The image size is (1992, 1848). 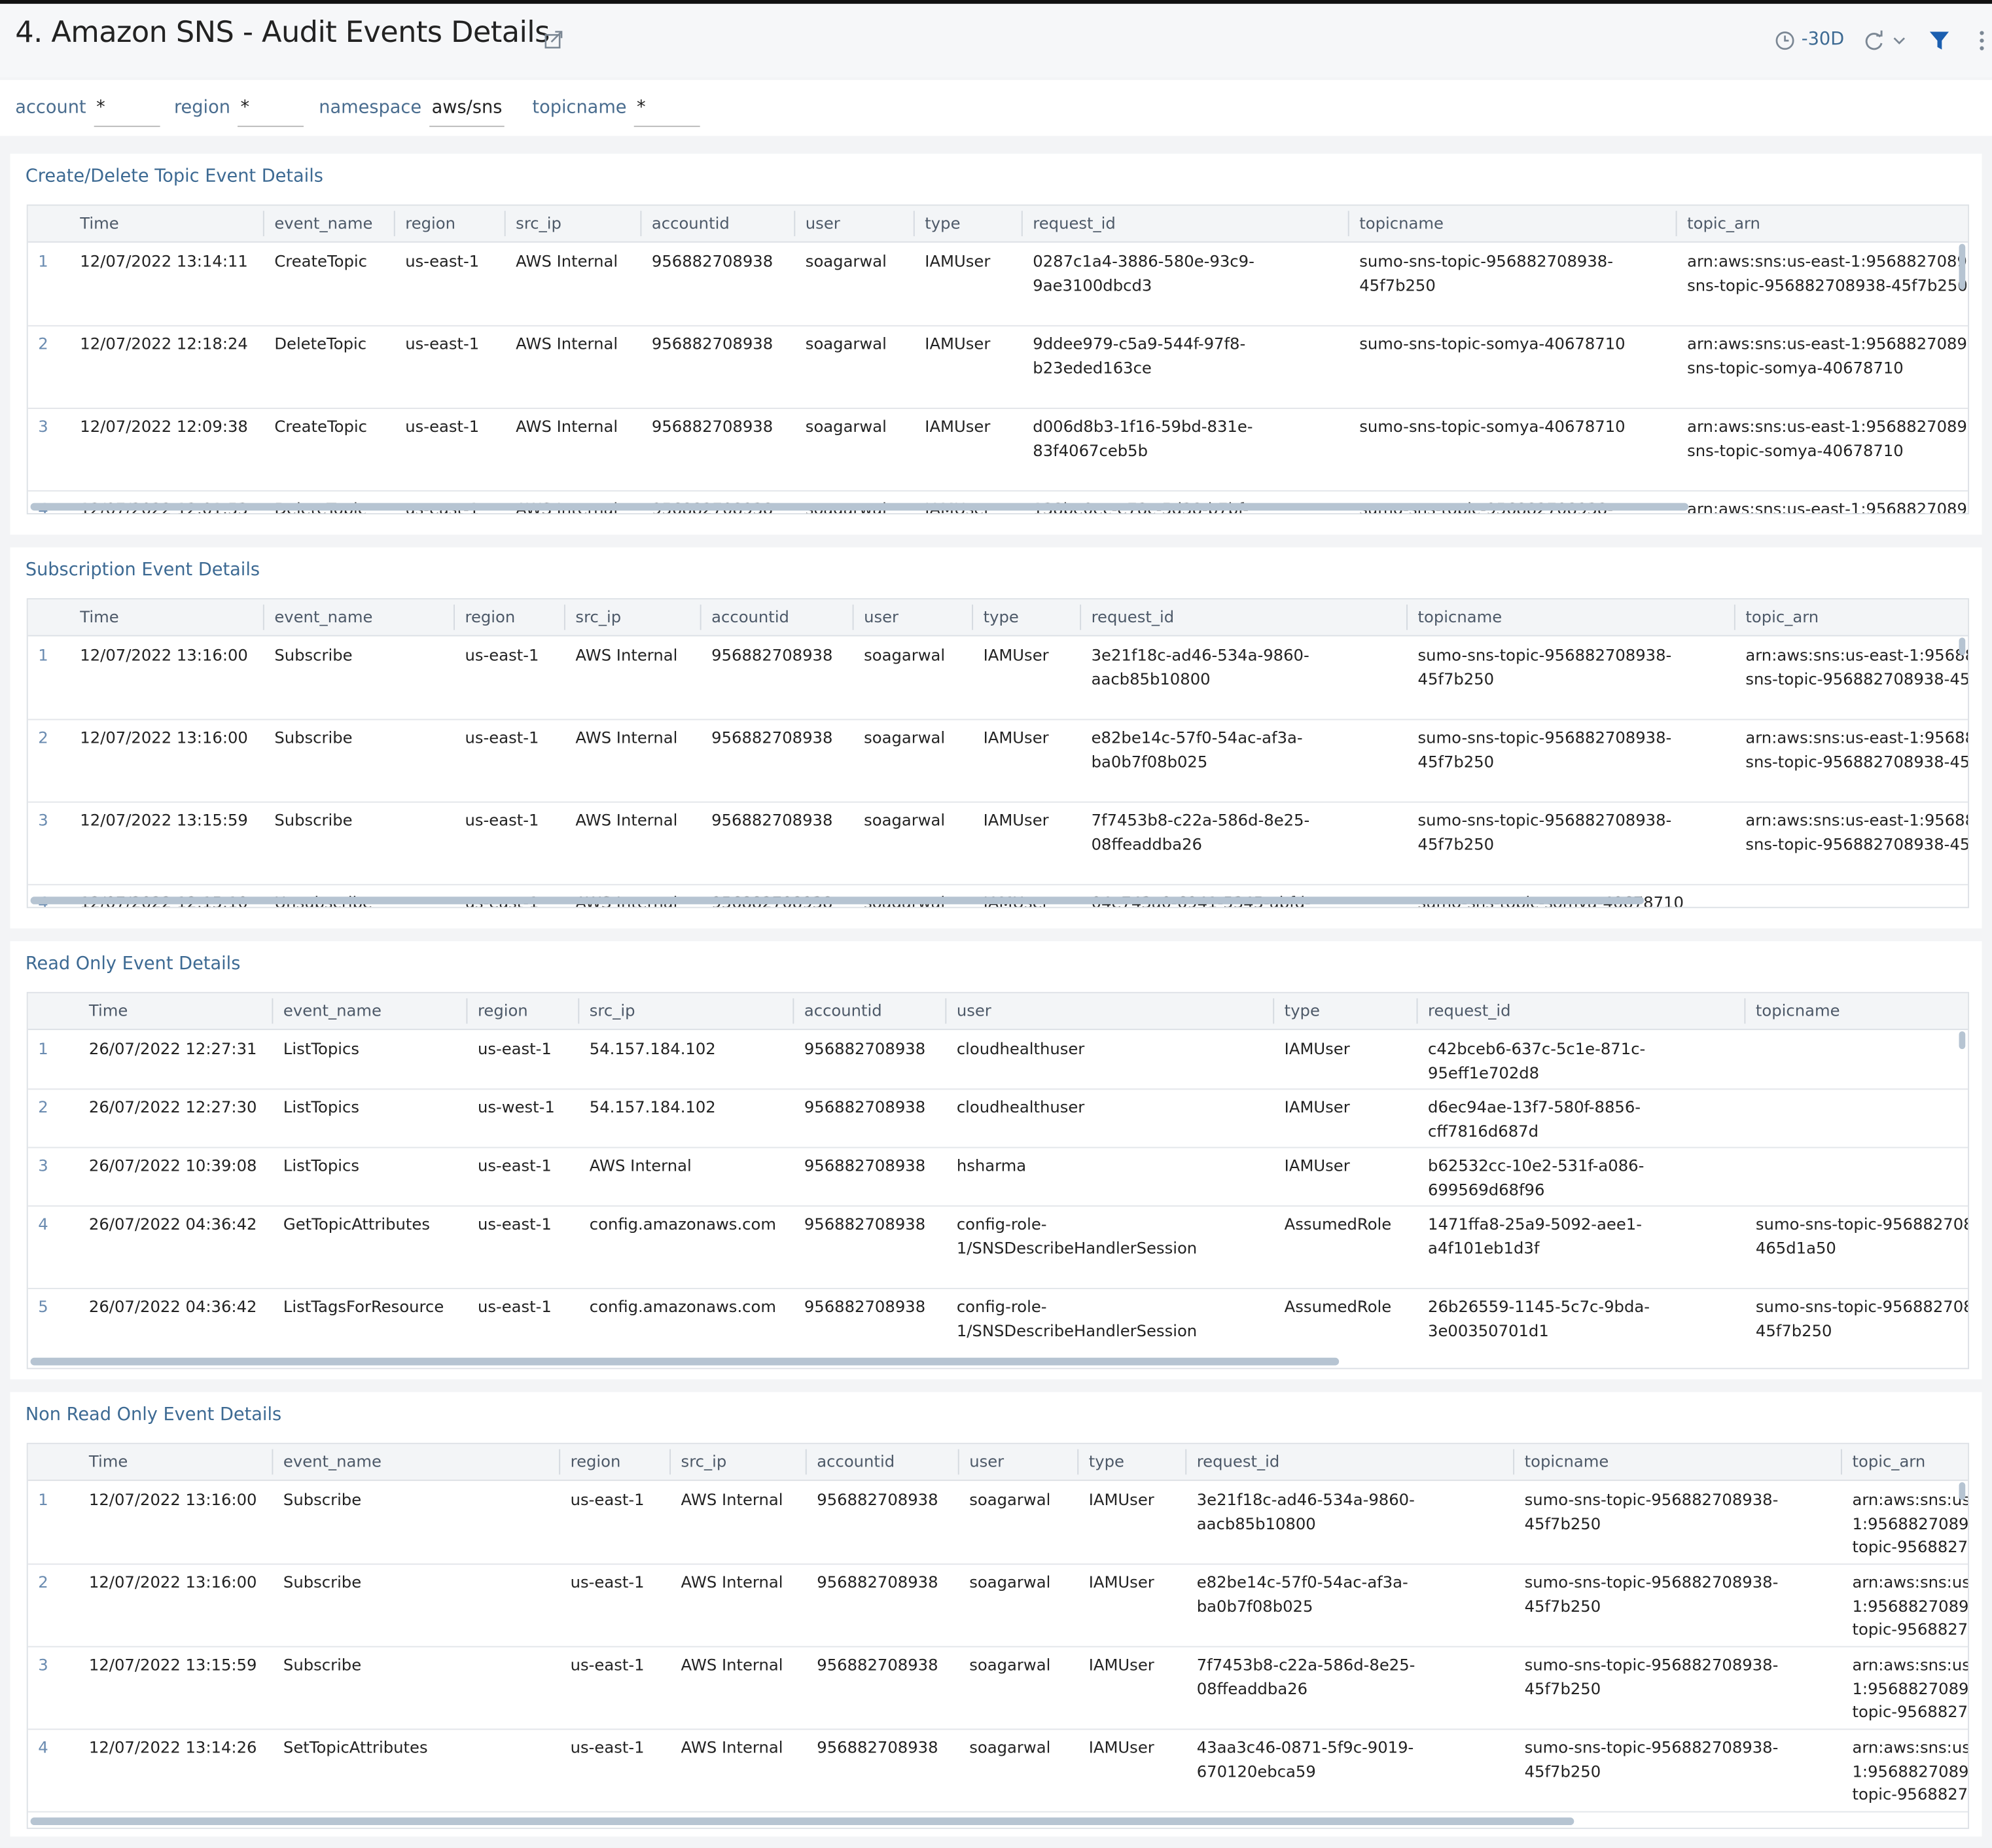 What do you see at coordinates (322, 1582) in the screenshot?
I see `table-cell: Subscribe` at bounding box center [322, 1582].